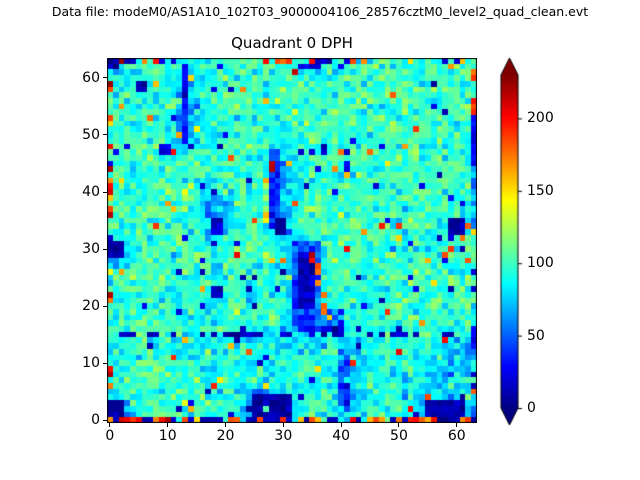 This screenshot has height=480, width=640. Describe the element at coordinates (540, 118) in the screenshot. I see `colorbar-tick-label: 200` at that location.